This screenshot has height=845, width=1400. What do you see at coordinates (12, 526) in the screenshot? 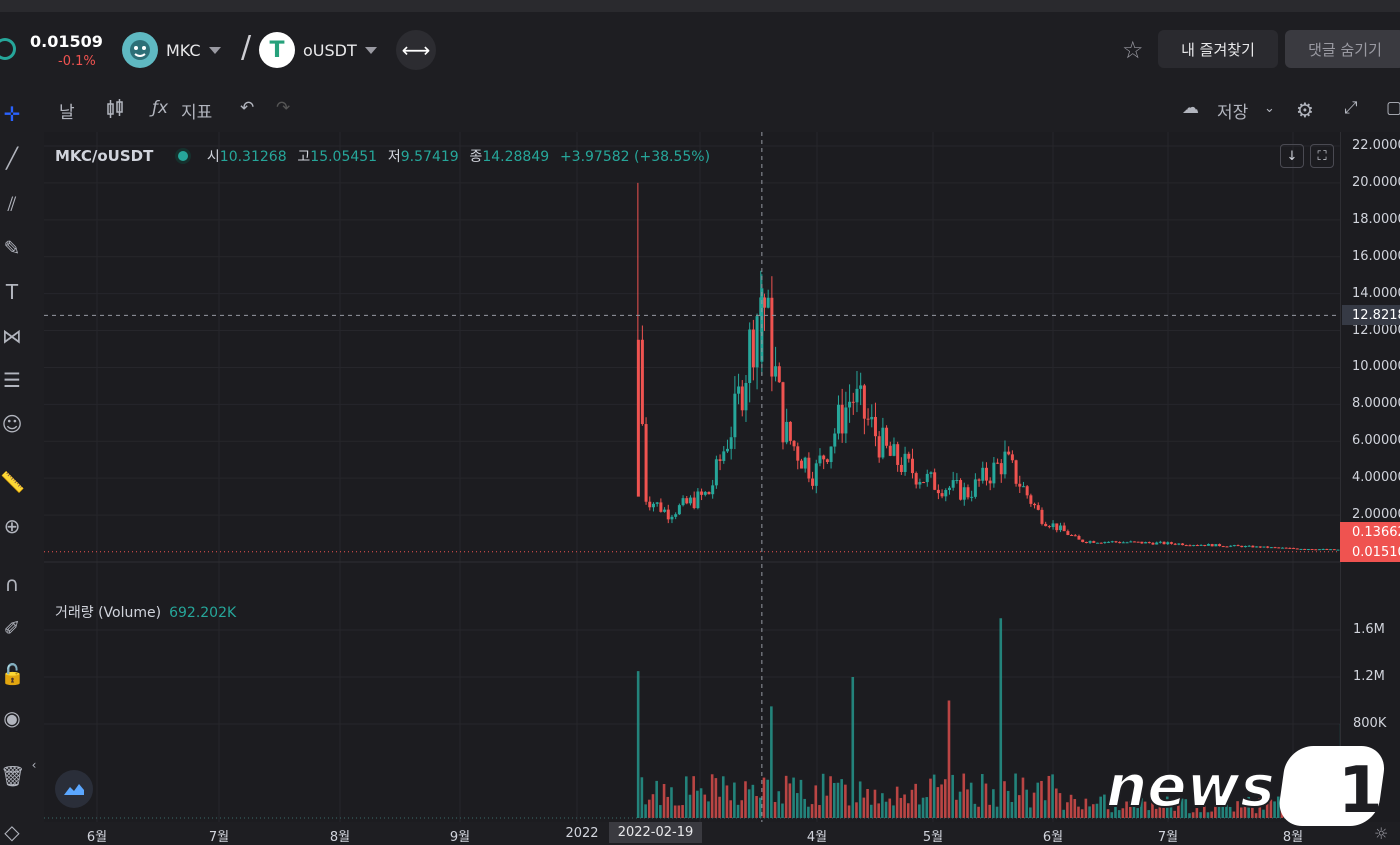
I see `zoom-in-icon: ⊕` at bounding box center [12, 526].